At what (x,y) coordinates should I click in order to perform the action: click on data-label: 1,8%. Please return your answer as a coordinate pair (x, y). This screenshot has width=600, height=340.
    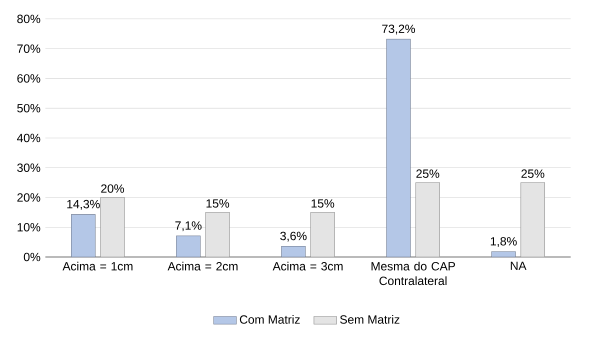
    Looking at the image, I should click on (503, 241).